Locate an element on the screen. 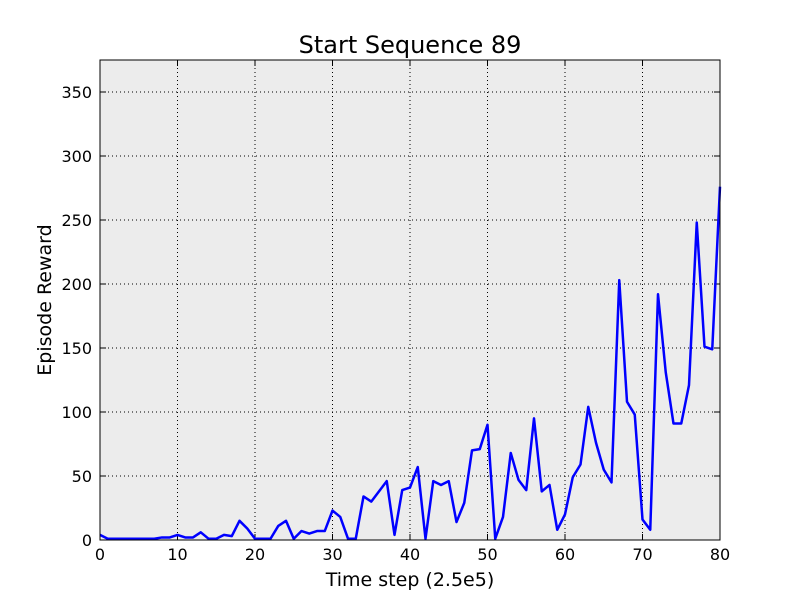  x-tick-label: 20 is located at coordinates (255, 554).